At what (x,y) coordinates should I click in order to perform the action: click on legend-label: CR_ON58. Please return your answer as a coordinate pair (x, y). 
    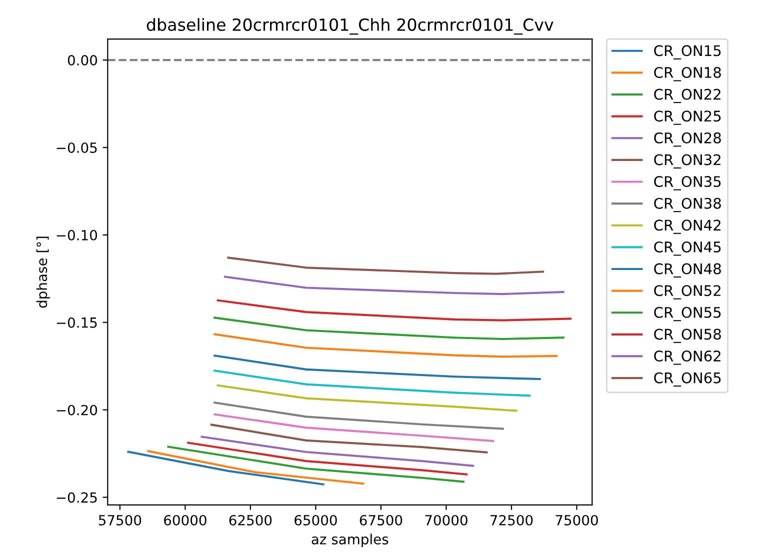
    Looking at the image, I should click on (687, 335).